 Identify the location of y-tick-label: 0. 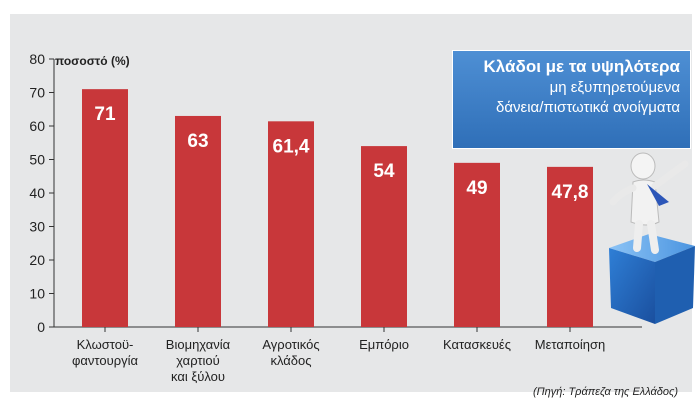
(41, 327).